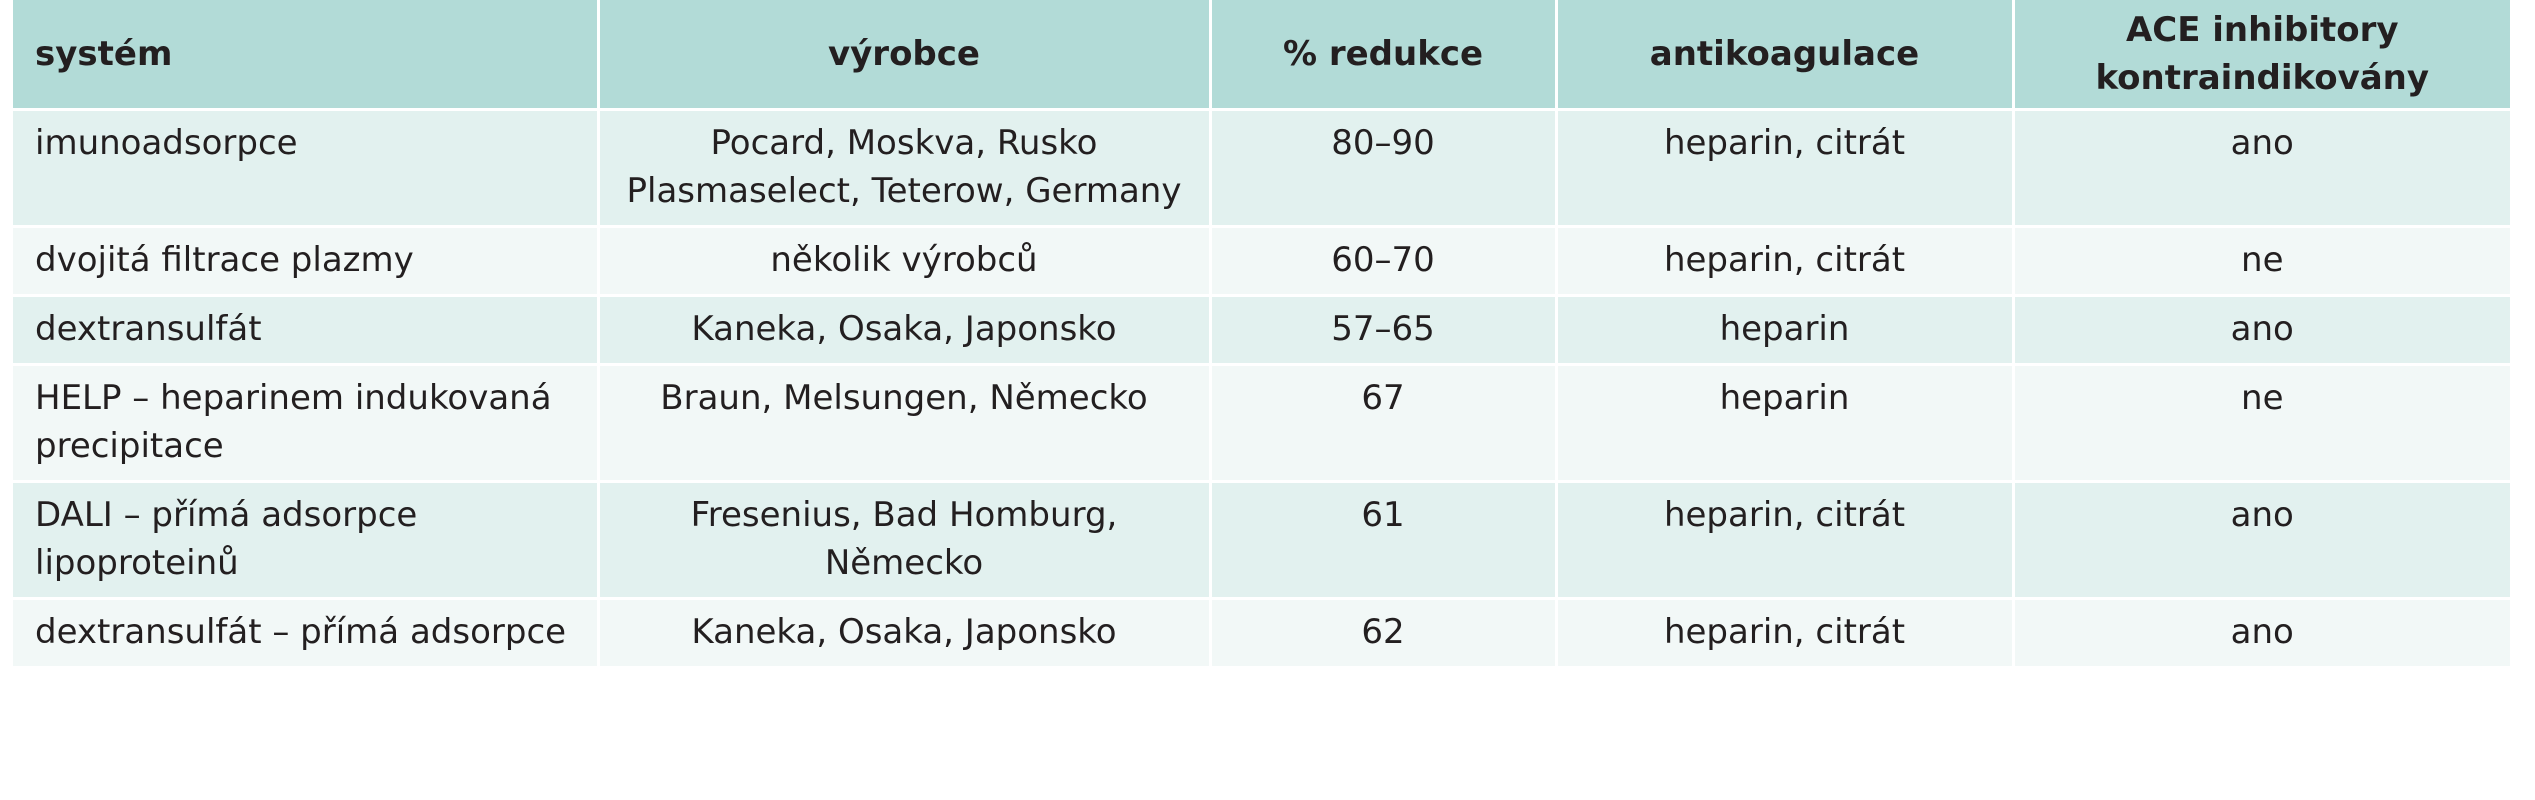 The width and height of the screenshot is (2535, 800). What do you see at coordinates (904, 143) in the screenshot?
I see `cell-text: Pocard, Moskva, Rusko` at bounding box center [904, 143].